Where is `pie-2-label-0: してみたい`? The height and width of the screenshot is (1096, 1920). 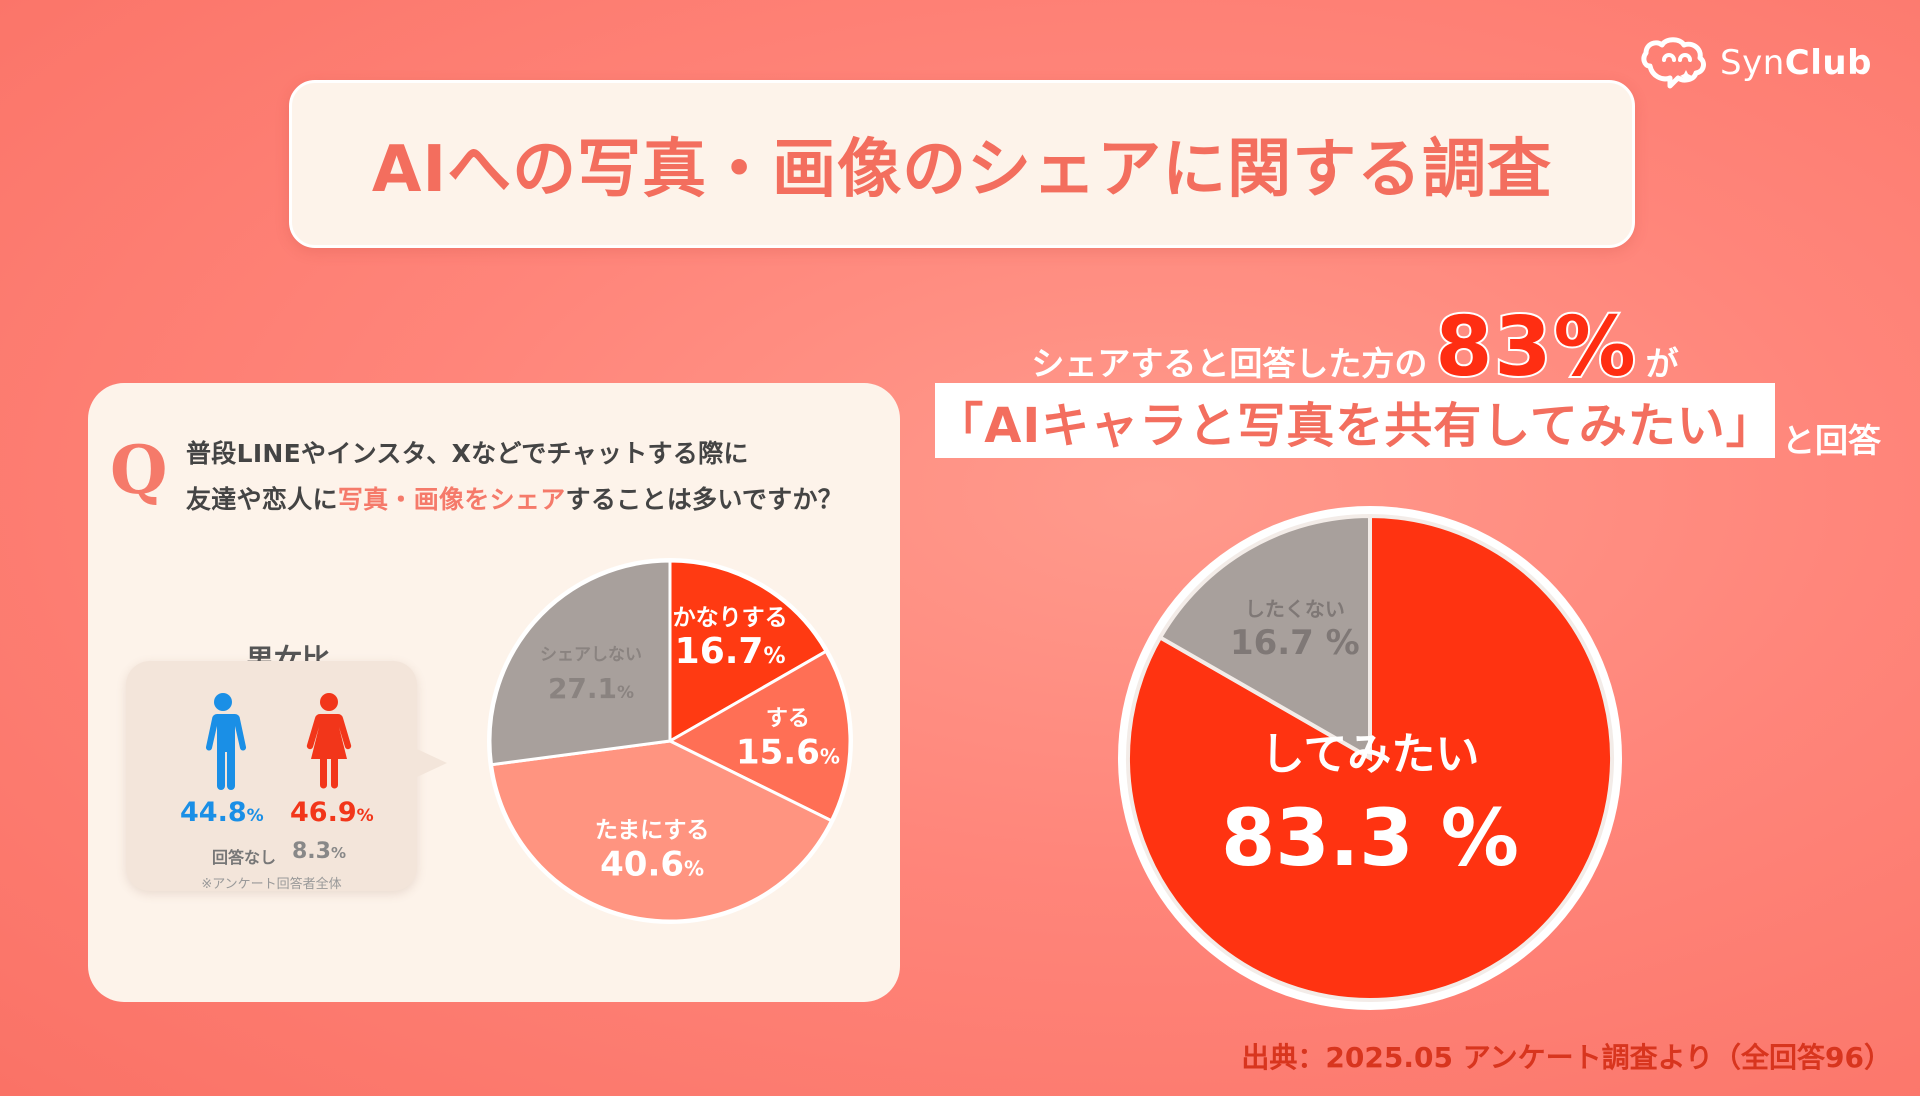
pie-2-label-0: してみたい is located at coordinates (1370, 754).